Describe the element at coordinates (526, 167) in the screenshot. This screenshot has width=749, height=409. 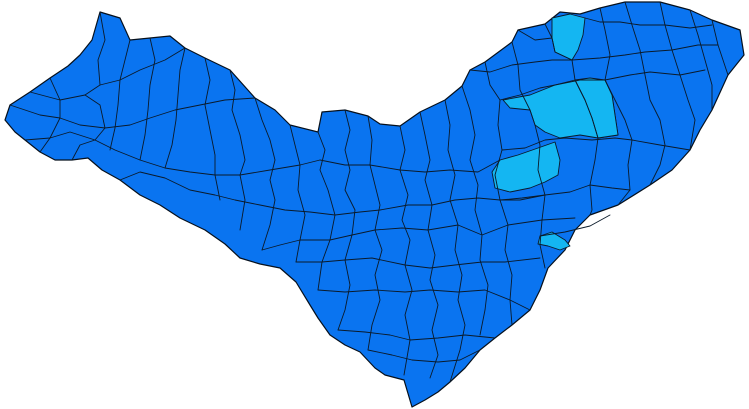
I see `municipality-highlight-center` at that location.